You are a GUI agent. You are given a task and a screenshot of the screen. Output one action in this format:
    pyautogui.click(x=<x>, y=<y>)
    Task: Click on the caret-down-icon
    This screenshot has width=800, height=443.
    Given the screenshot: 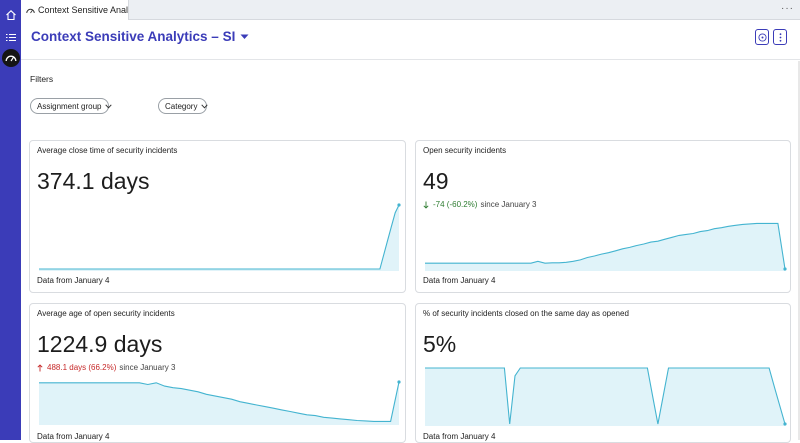 What is the action you would take?
    pyautogui.click(x=244, y=37)
    